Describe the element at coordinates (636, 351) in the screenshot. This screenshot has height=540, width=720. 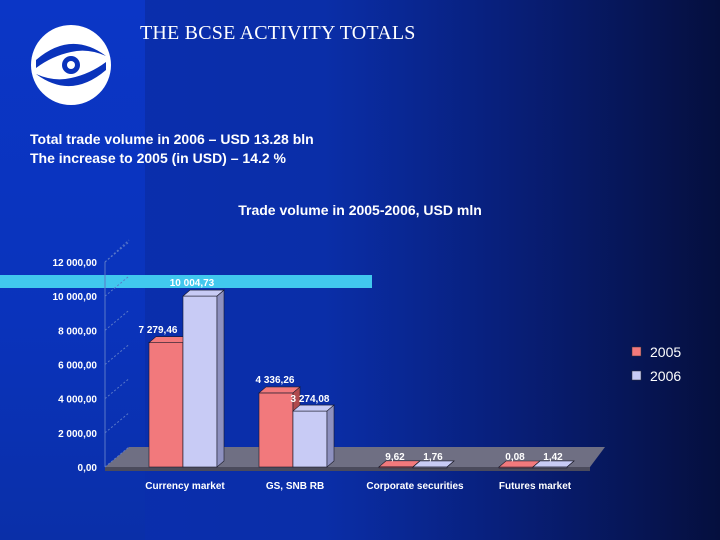
I see `legend-swatch-2005` at that location.